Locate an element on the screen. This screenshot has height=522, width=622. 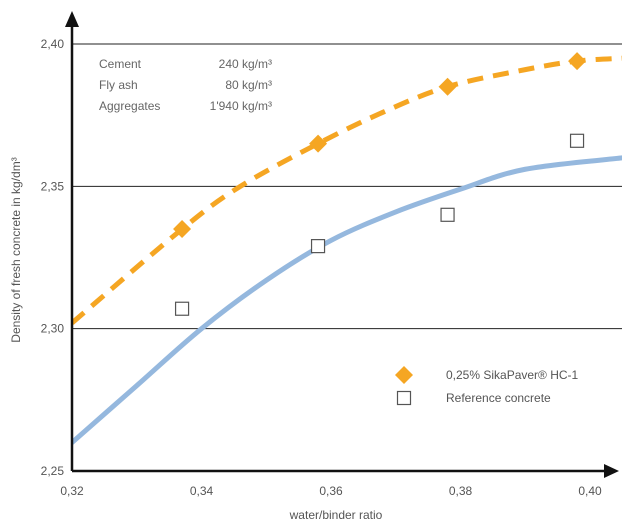
y-axis-title: Density of fresh concrete in kg/dm³ is located at coordinates (16, 249).